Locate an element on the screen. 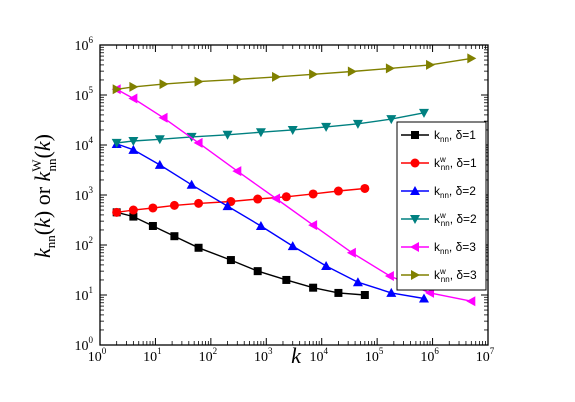 The height and width of the screenshot is (402, 575). legend-entry: knn, δ=2 is located at coordinates (438, 192).